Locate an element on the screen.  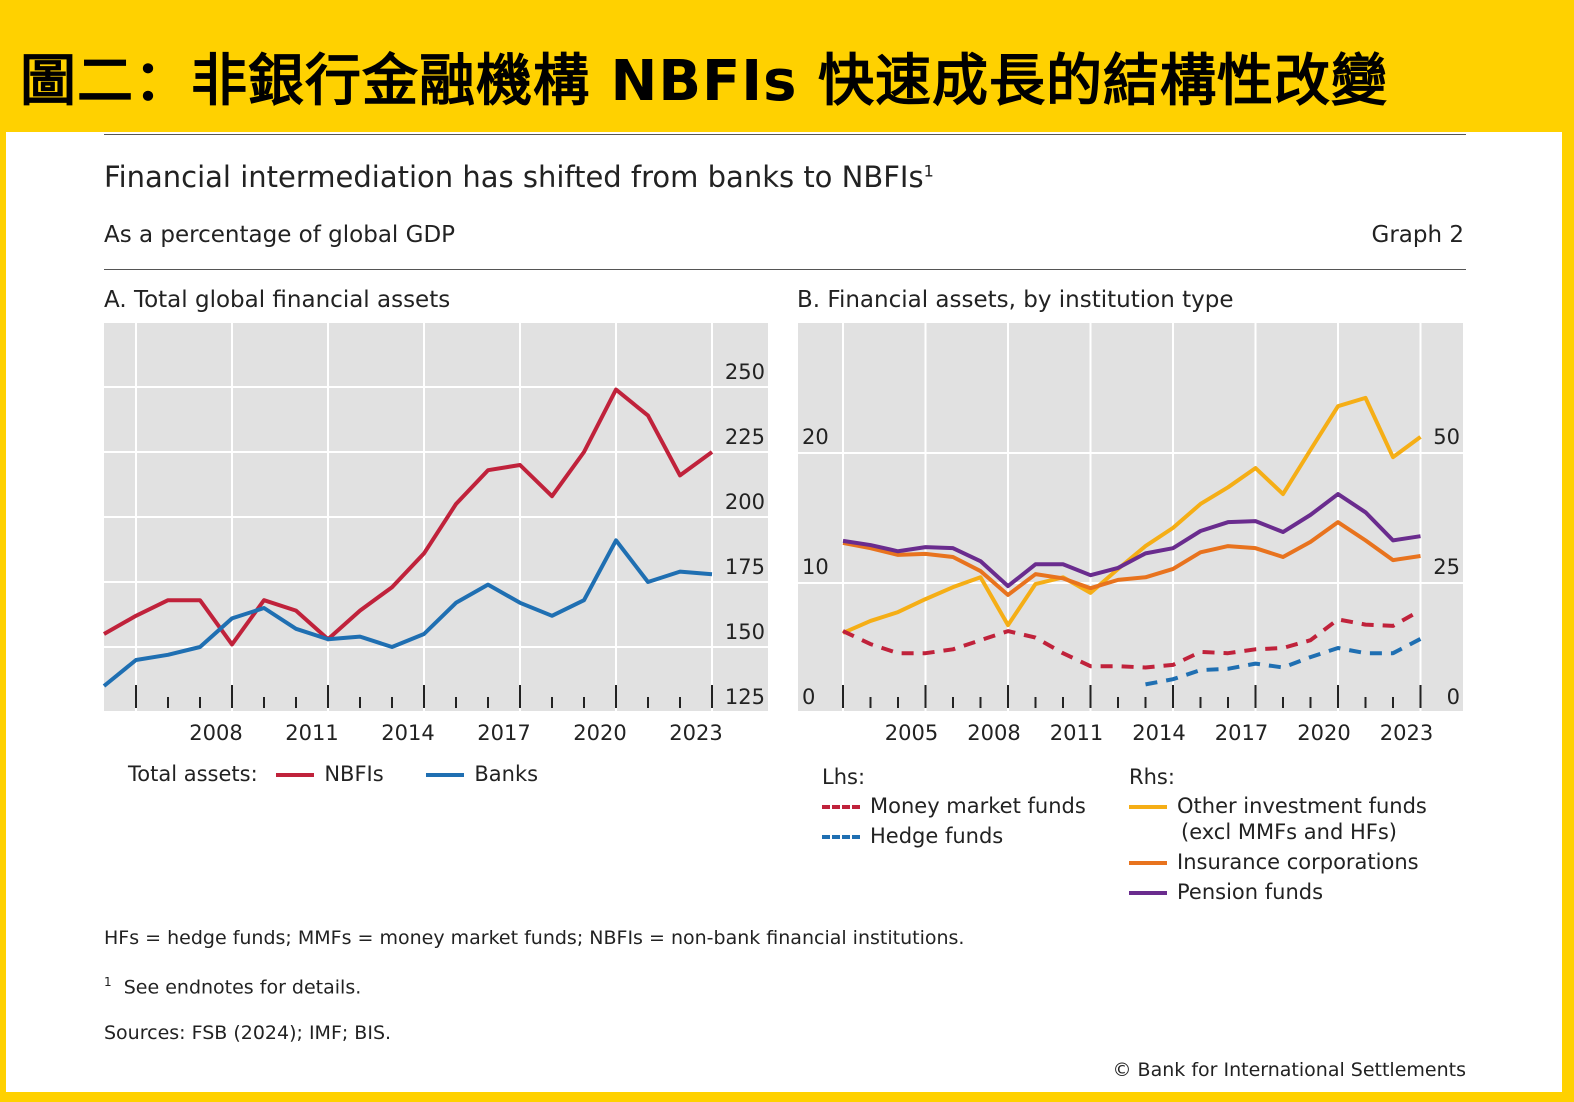
x-tick-label-a: 2011 is located at coordinates (311, 733).